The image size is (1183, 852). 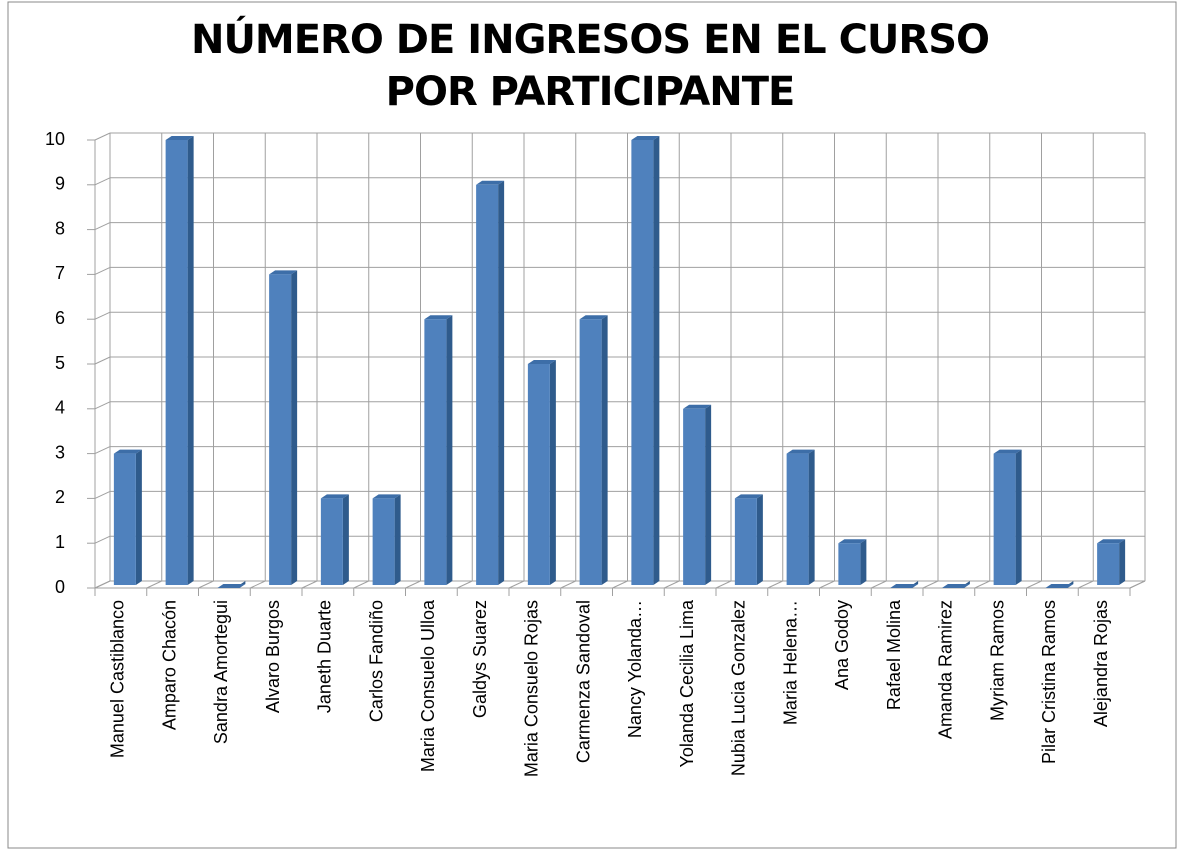 I want to click on x-tick-label: Alvaro Burgos, so click(x=273, y=656).